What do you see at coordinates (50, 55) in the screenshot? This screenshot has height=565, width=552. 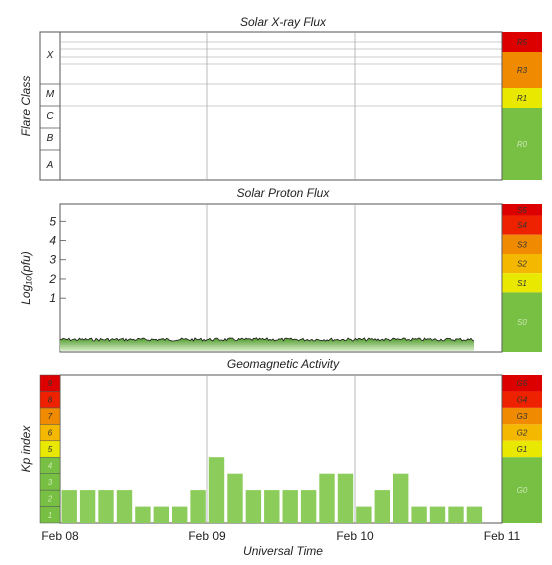 I see `xray-class-label-x: X` at bounding box center [50, 55].